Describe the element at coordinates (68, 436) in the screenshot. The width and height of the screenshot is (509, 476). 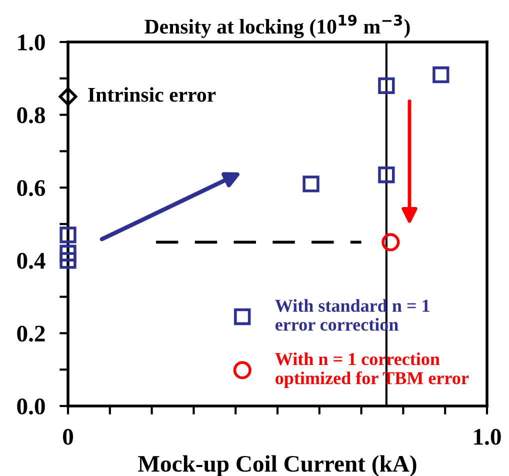
I see `x-tick-label: 0` at that location.